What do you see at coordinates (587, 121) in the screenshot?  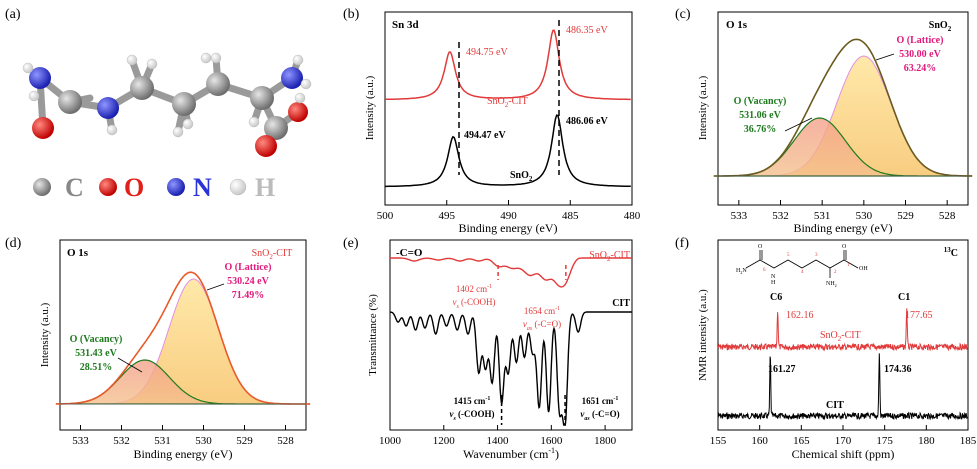 I see `peak-label: 486.06 eV` at bounding box center [587, 121].